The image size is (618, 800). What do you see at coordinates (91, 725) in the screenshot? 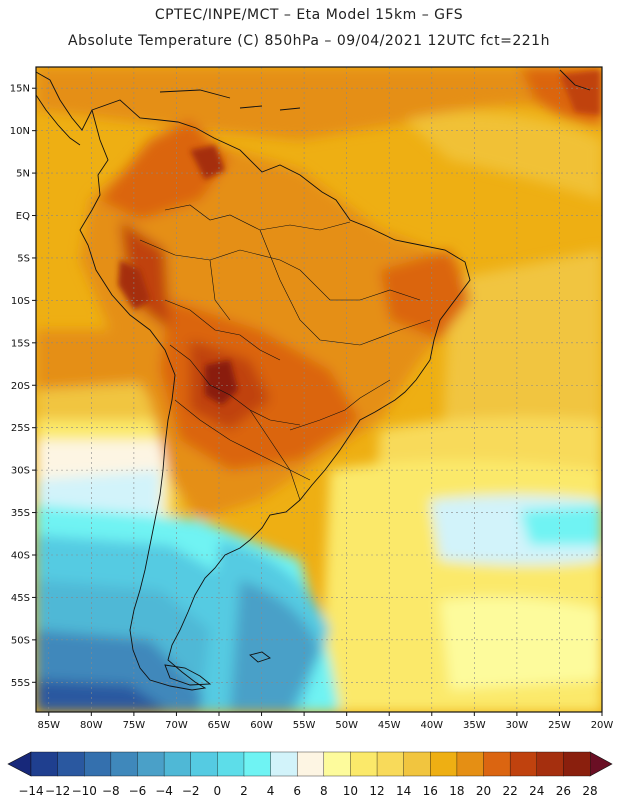
I see `lon-tick-label: 80W` at bounding box center [91, 725].